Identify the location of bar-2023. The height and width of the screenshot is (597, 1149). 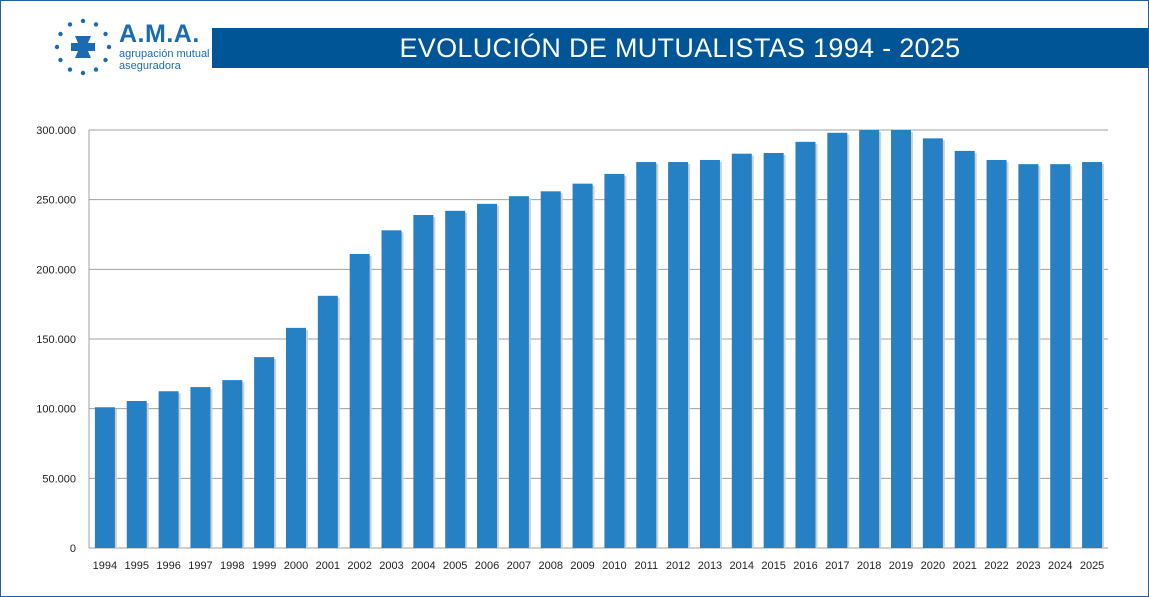
(1028, 356).